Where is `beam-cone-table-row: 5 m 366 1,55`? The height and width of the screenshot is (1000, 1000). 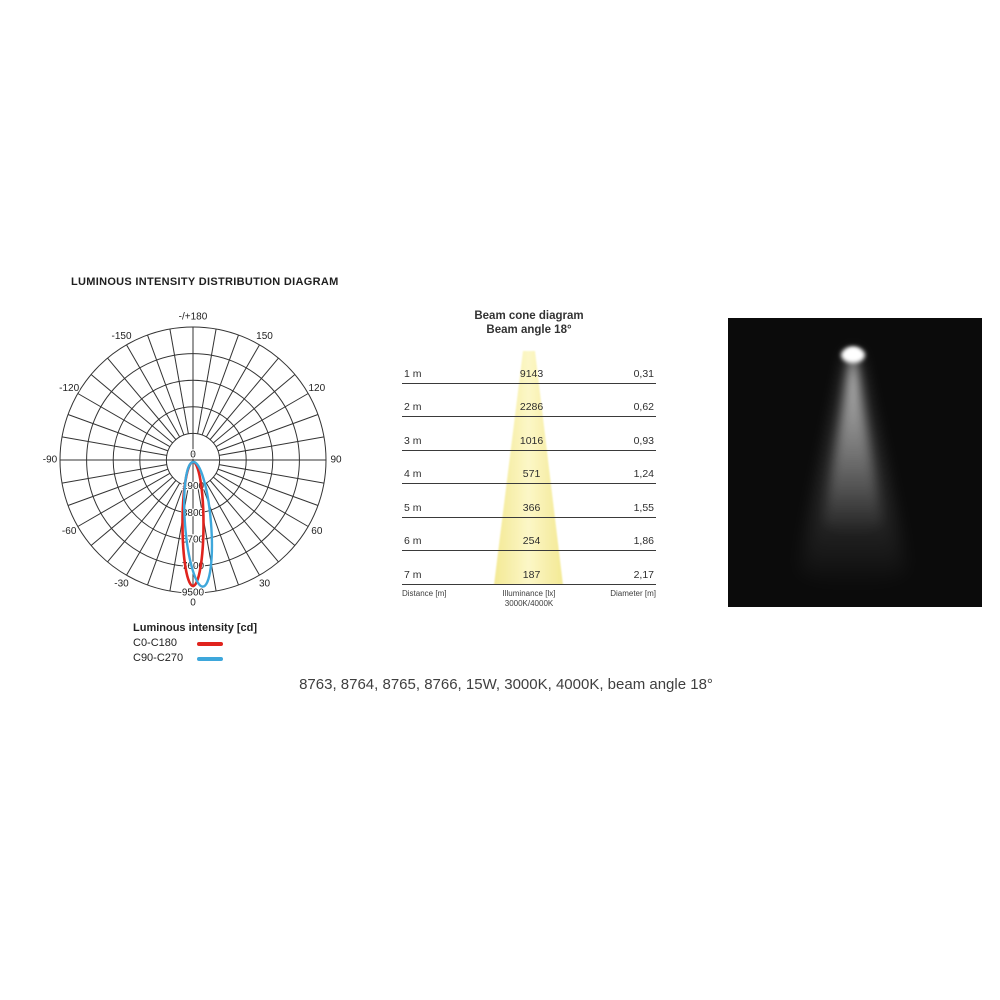 beam-cone-table-row: 5 m 366 1,55 is located at coordinates (529, 501).